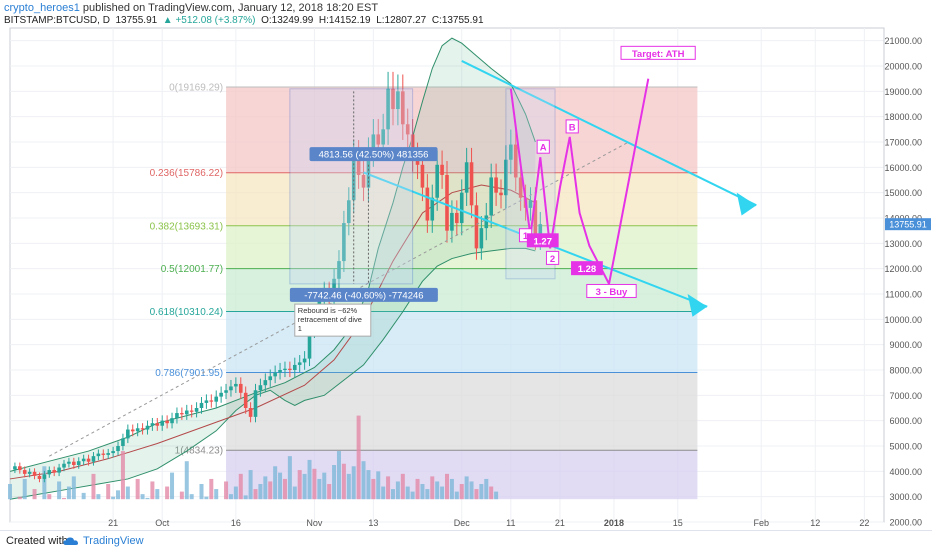  I want to click on x-tick-label: Nov, so click(314, 523).